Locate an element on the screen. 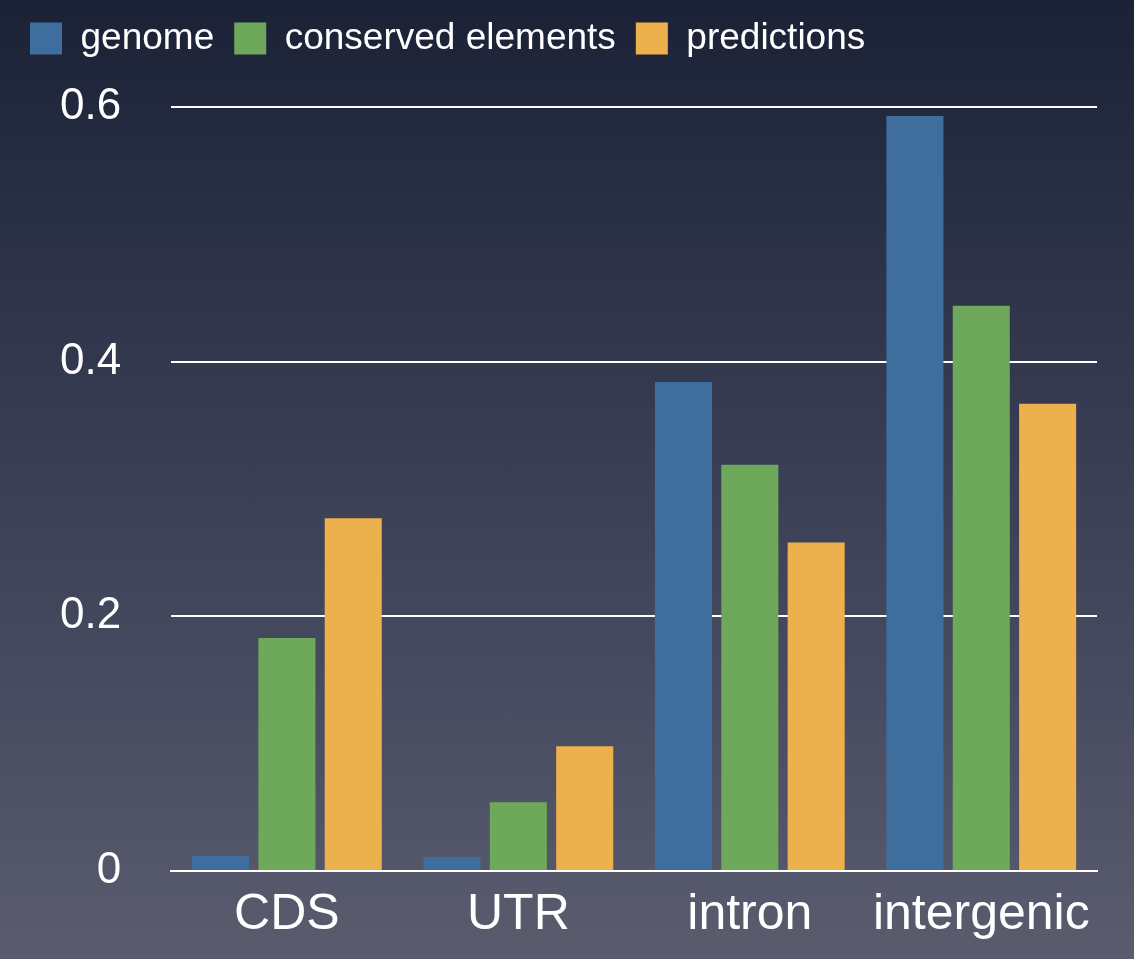  x-tick-label: intron is located at coordinates (750, 911).